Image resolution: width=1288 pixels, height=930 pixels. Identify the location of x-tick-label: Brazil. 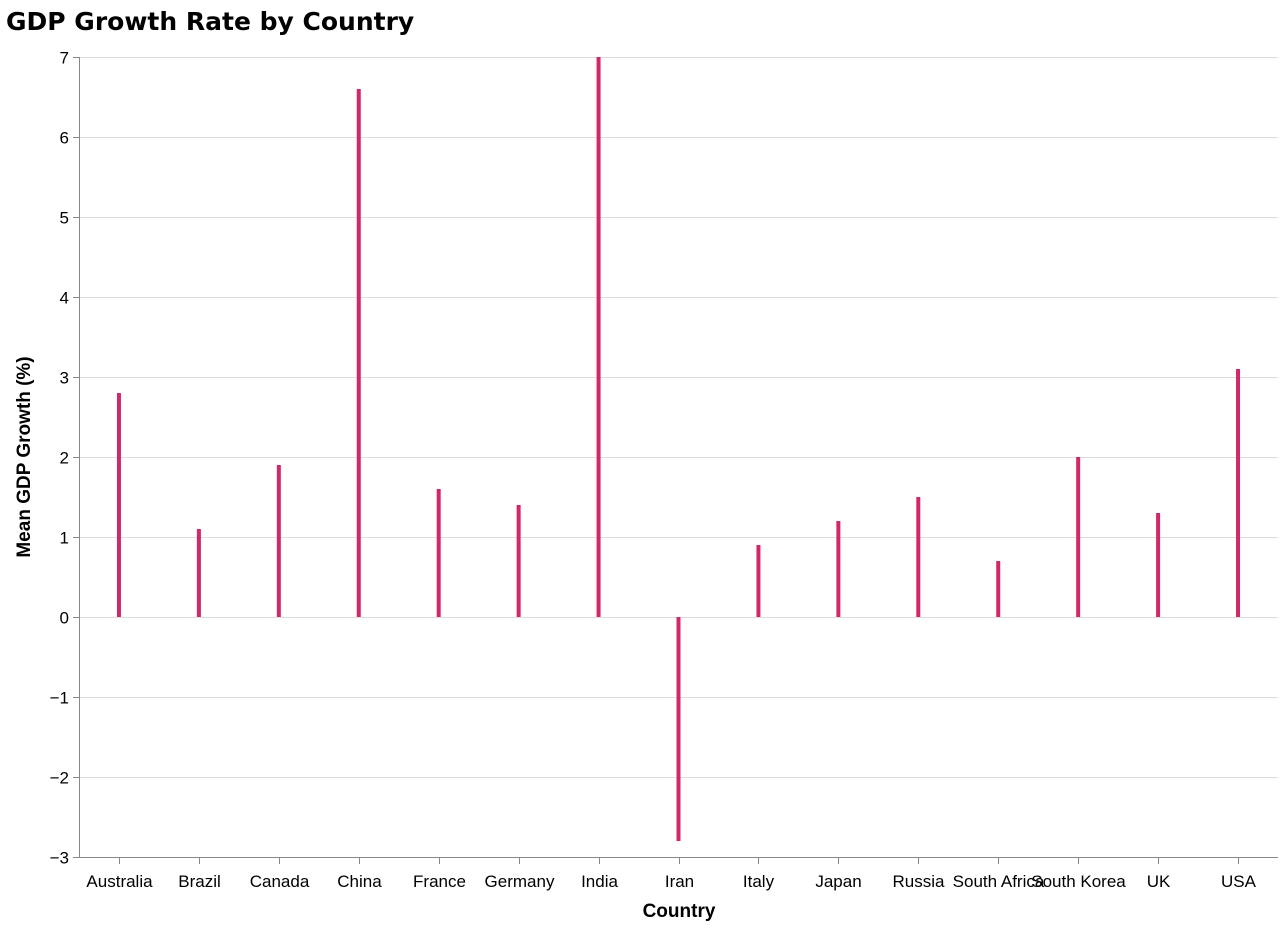
(199, 881).